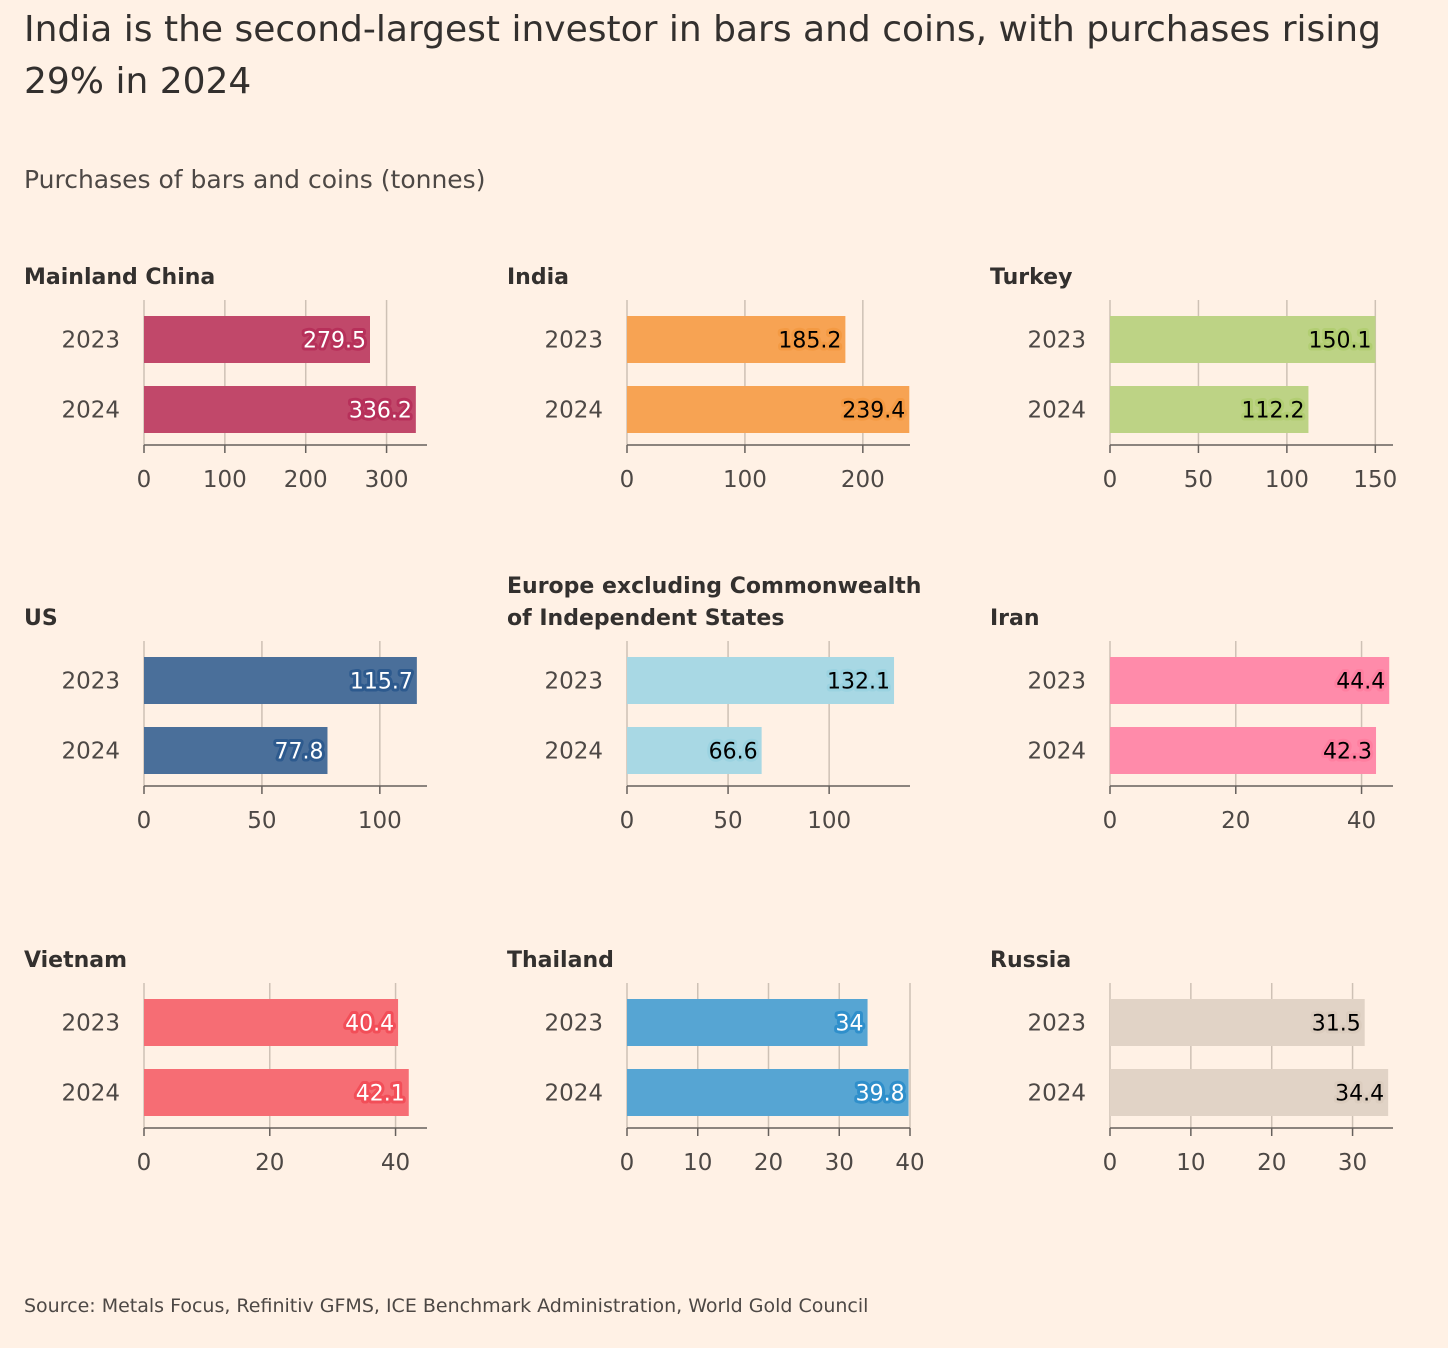 This screenshot has height=1348, width=1448. I want to click on bar-chart-svg: 2023 31.5 2024 34.4 0 10 20 30, so click(1210, 1079).